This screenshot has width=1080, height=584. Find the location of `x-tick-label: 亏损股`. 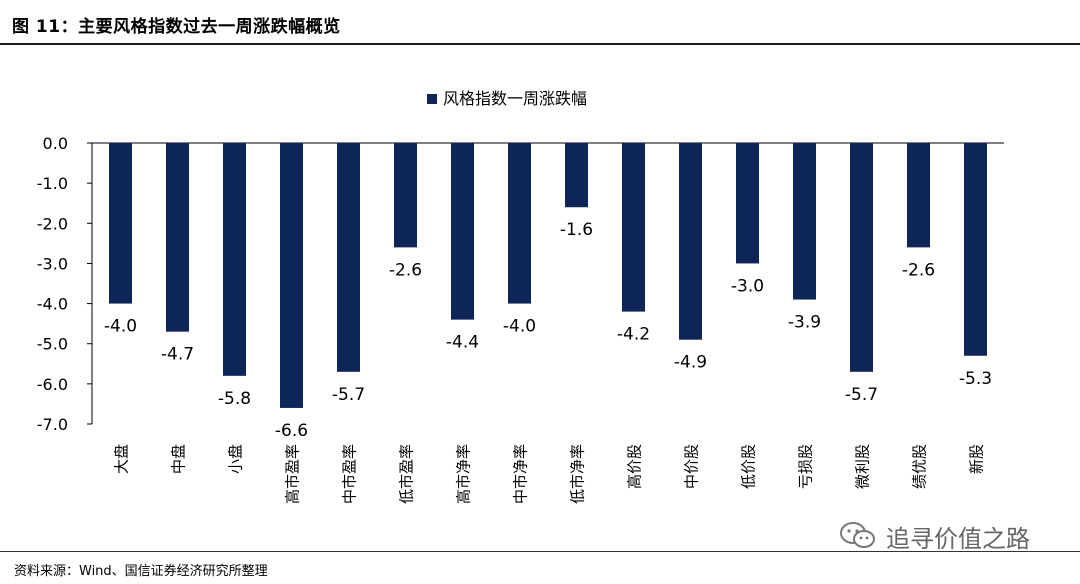

x-tick-label: 亏损股 is located at coordinates (806, 466).